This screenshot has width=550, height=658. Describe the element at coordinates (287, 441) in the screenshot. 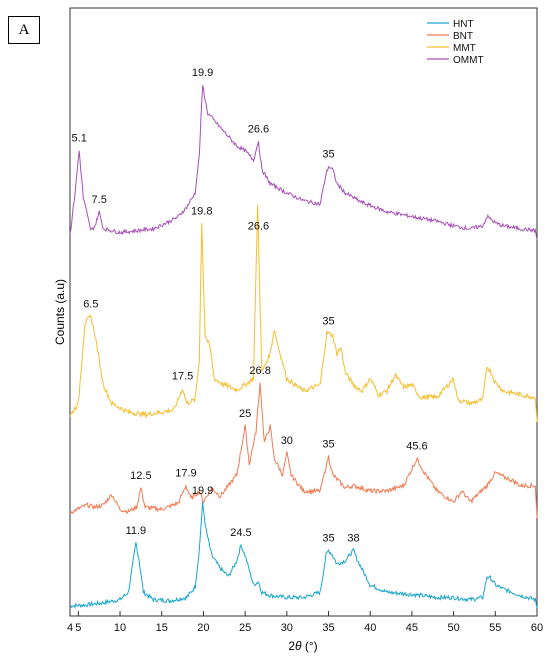

I see `peak-label: 30` at that location.